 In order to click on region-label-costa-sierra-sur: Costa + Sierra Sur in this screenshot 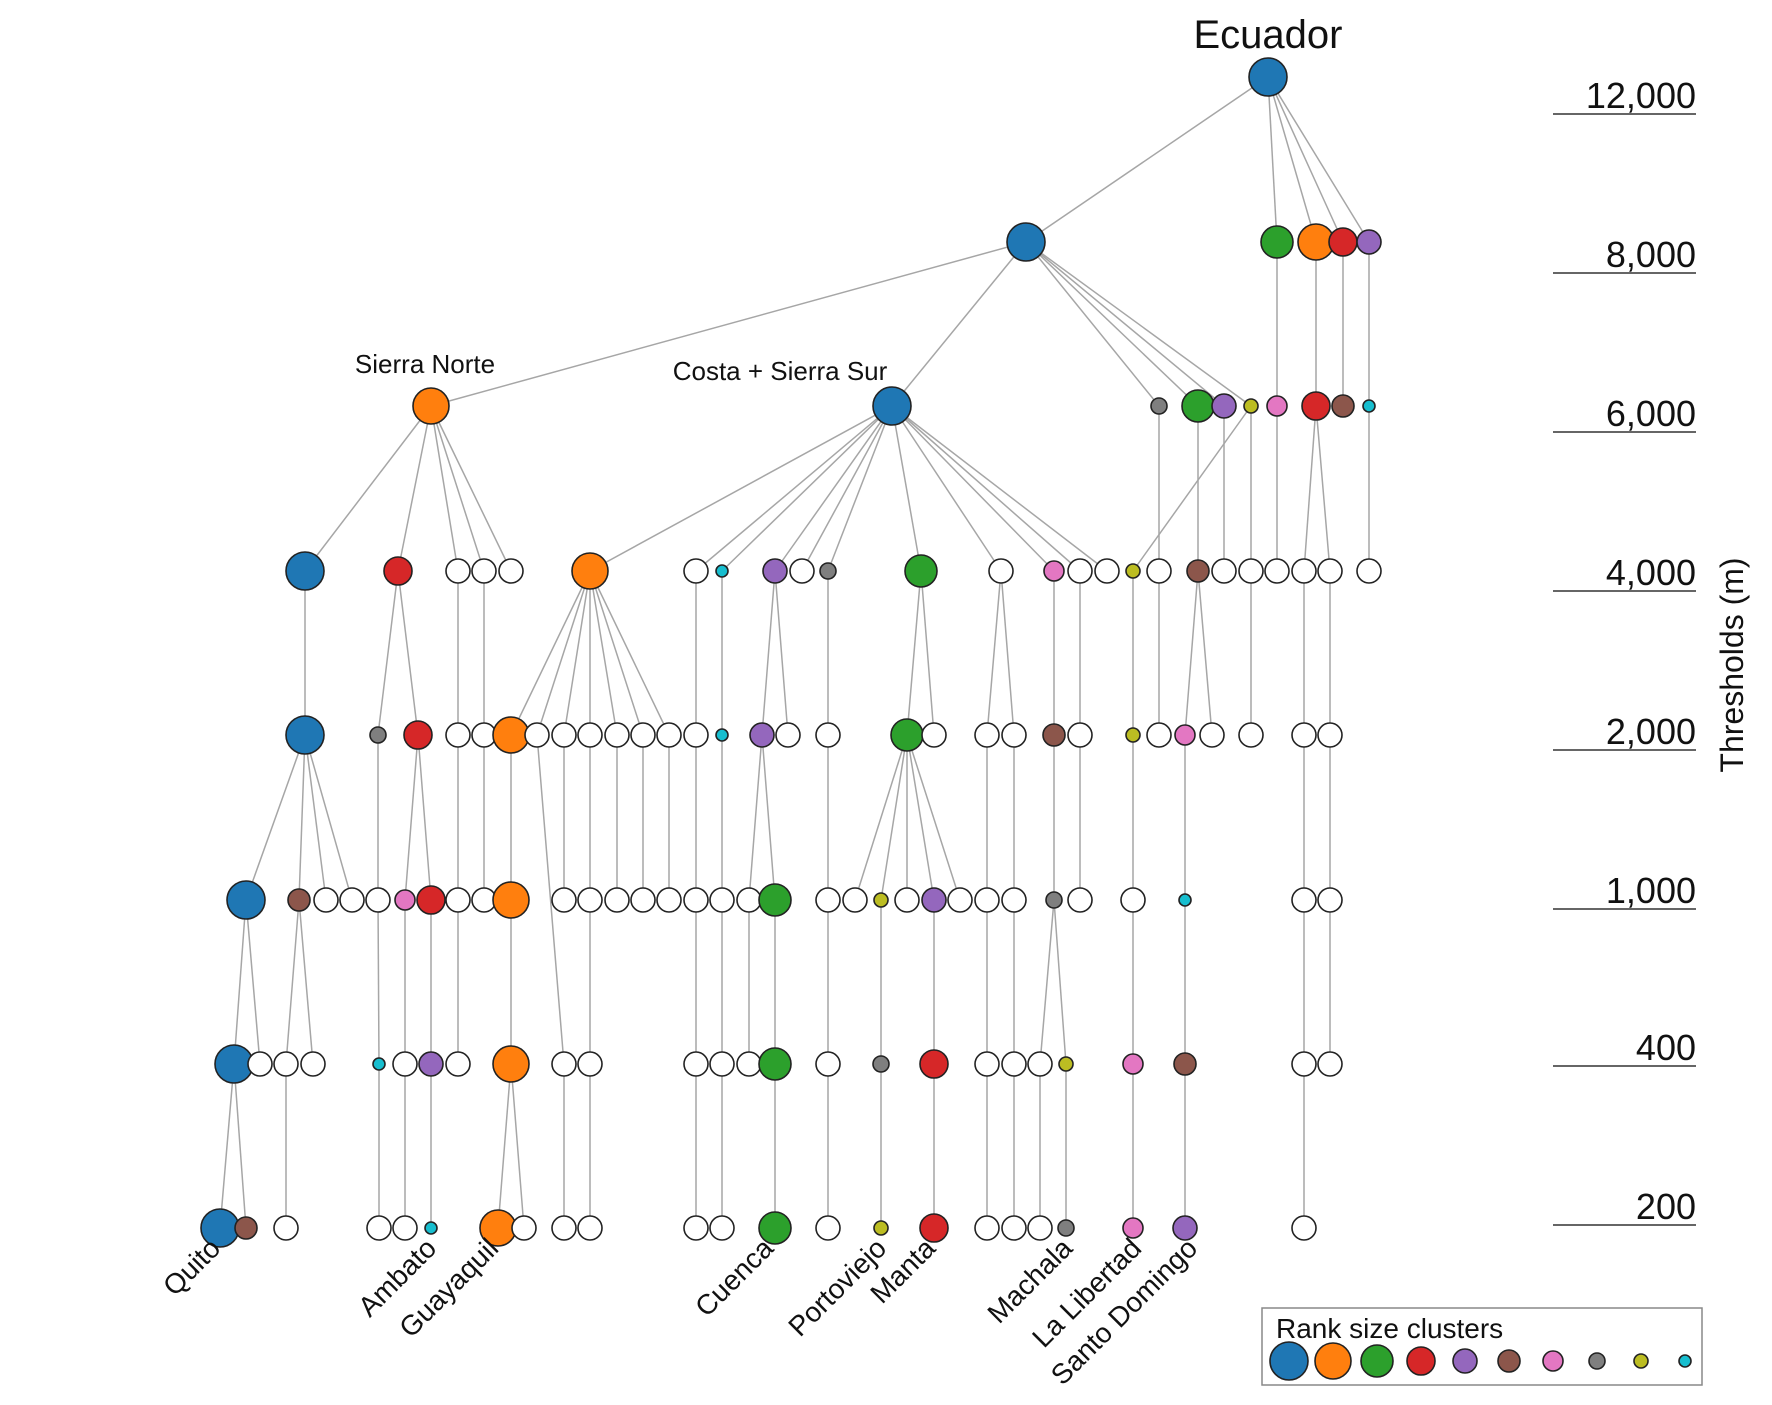, I will do `click(780, 371)`.